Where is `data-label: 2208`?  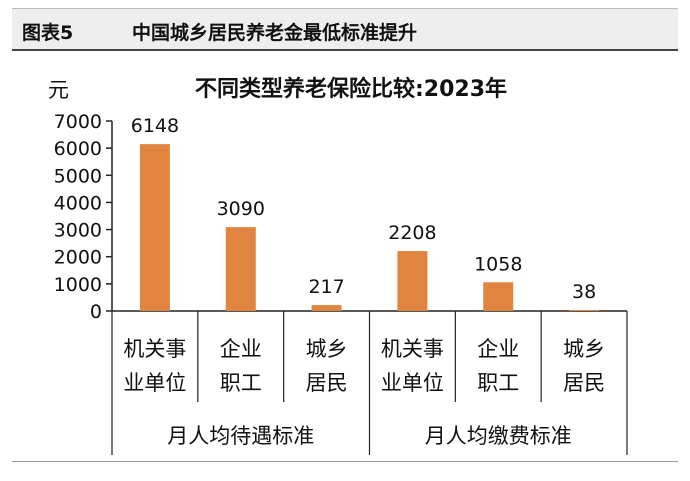 data-label: 2208 is located at coordinates (412, 233).